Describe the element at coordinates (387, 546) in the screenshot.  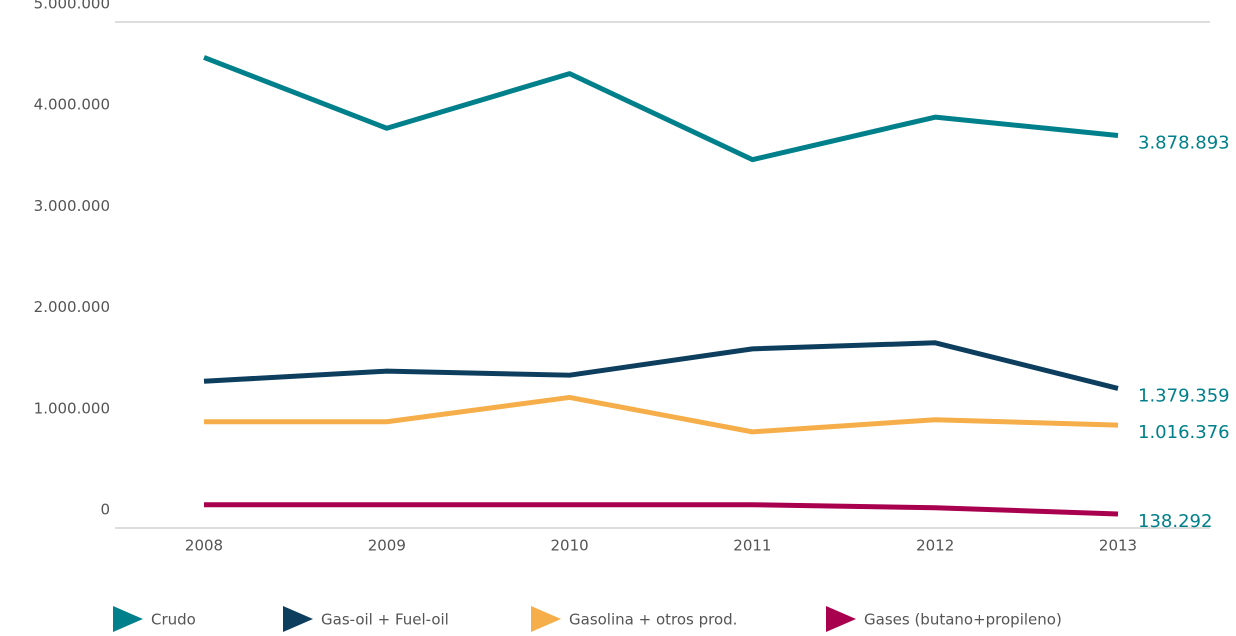
I see `x-tick-label: 2009` at that location.